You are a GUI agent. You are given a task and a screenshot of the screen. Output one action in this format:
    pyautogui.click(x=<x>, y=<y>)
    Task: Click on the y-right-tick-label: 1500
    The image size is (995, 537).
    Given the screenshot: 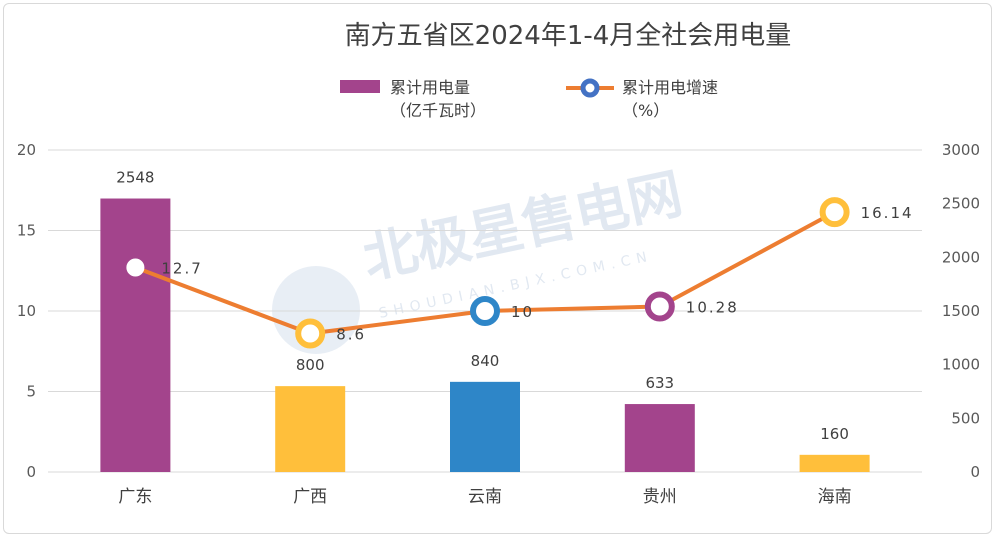 What is the action you would take?
    pyautogui.click(x=961, y=311)
    